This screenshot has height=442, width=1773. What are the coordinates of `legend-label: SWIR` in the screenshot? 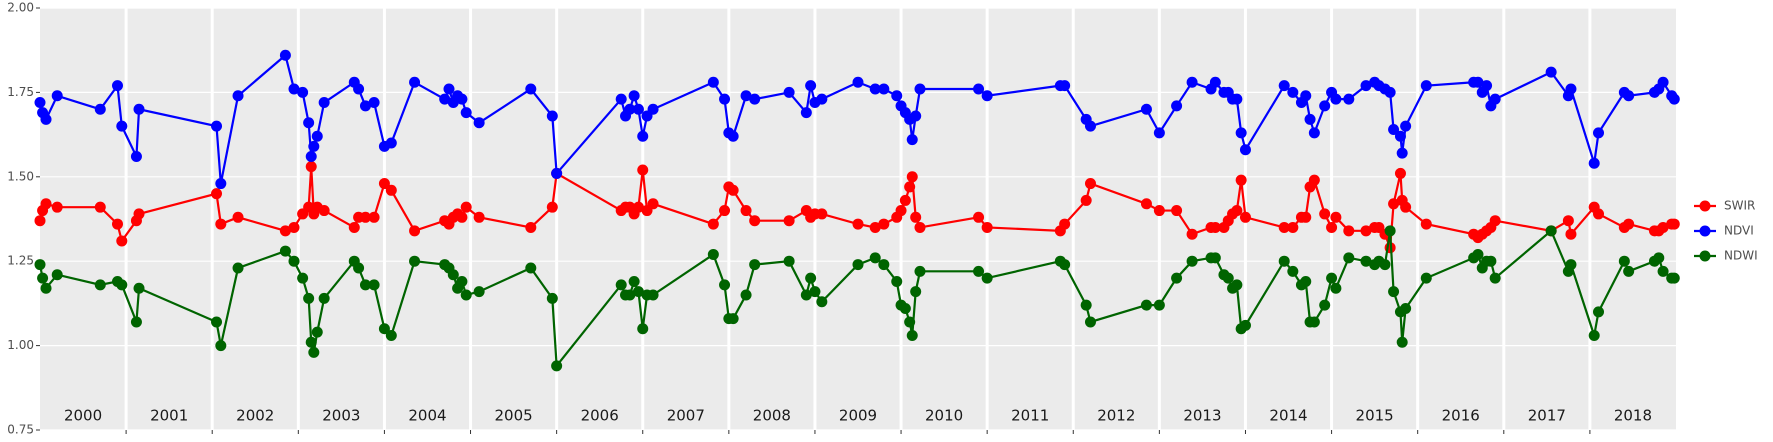 It's located at (1739, 206).